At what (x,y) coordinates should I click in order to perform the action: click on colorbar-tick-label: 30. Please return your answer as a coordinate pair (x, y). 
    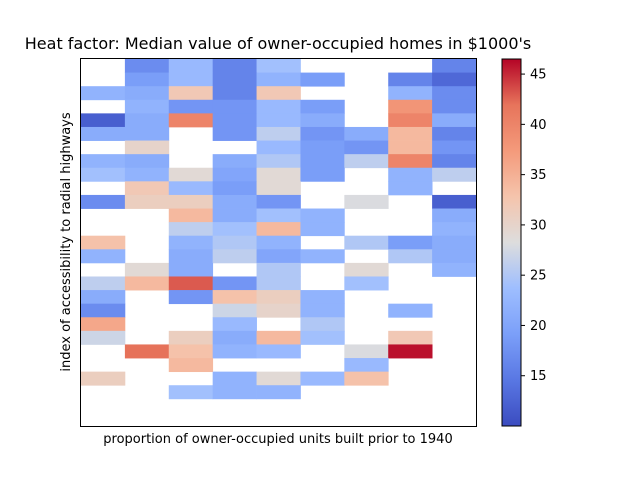
    Looking at the image, I should click on (538, 225).